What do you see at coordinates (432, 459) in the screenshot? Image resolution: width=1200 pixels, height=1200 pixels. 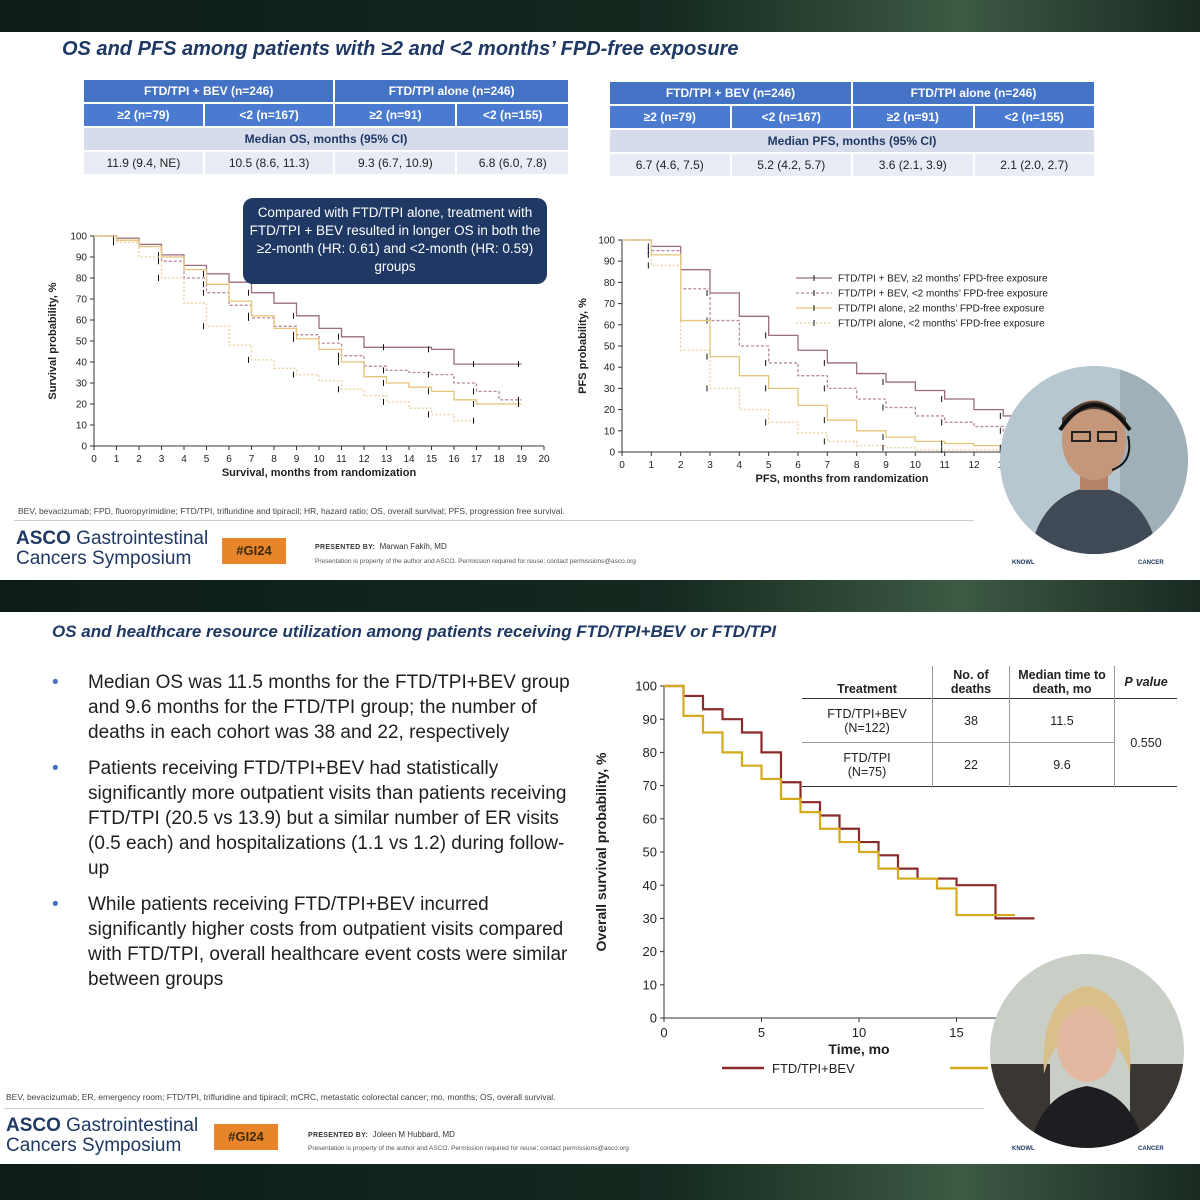 I see `x-tick-label: 15` at bounding box center [432, 459].